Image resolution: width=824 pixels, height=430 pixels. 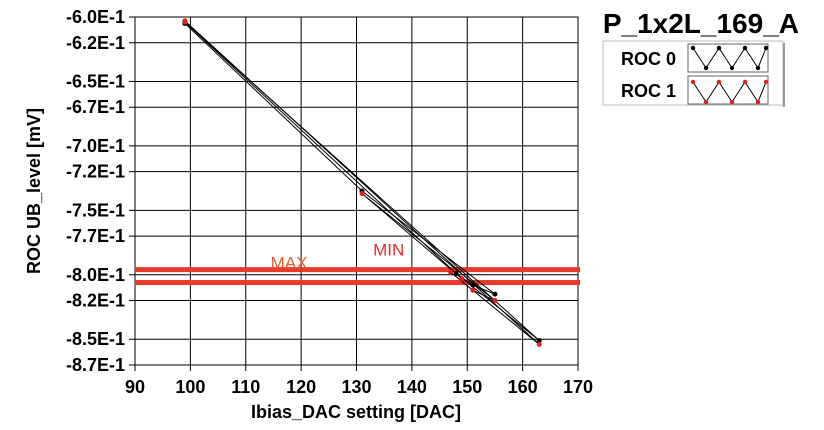 What do you see at coordinates (701, 23) in the screenshot?
I see `chart-title: P_1x2L_169_A` at bounding box center [701, 23].